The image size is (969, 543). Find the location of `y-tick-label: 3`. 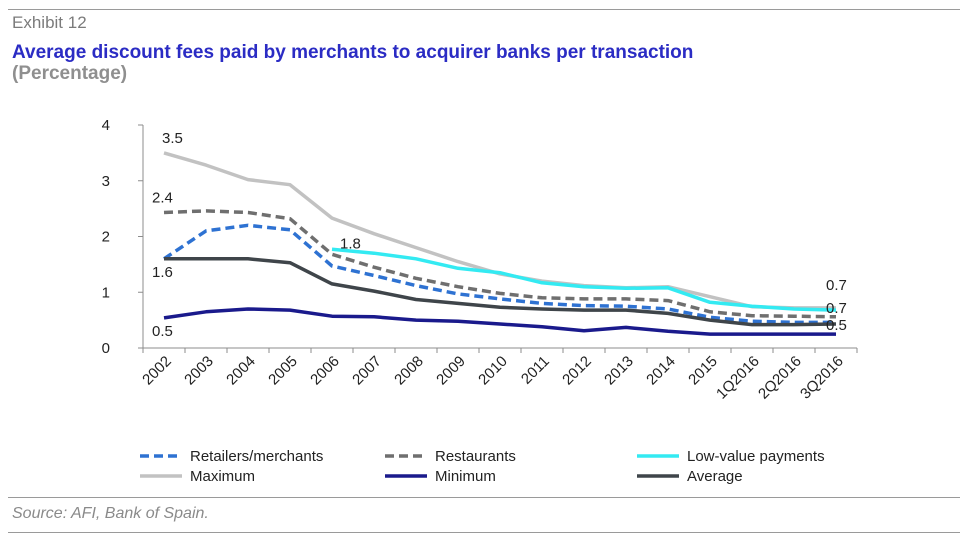

y-tick-label: 3 is located at coordinates (106, 181).